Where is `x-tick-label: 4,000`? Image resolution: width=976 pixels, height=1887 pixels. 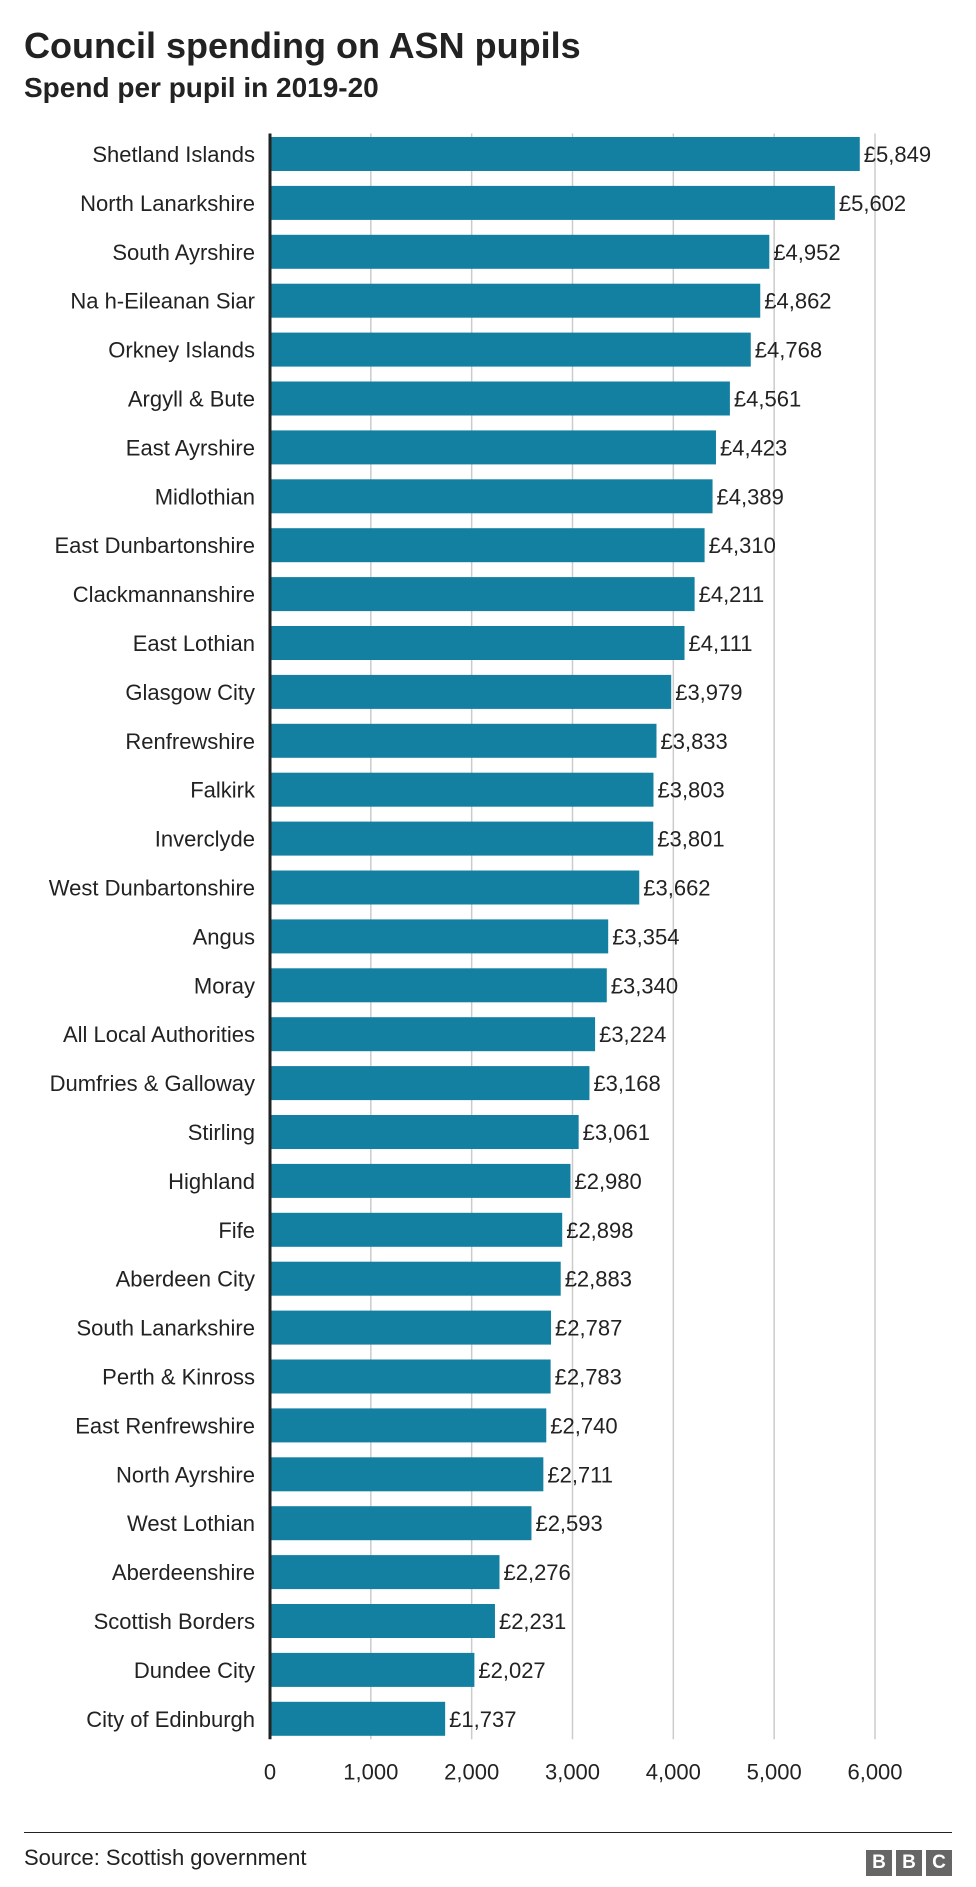 x-tick-label: 4,000 is located at coordinates (673, 1771).